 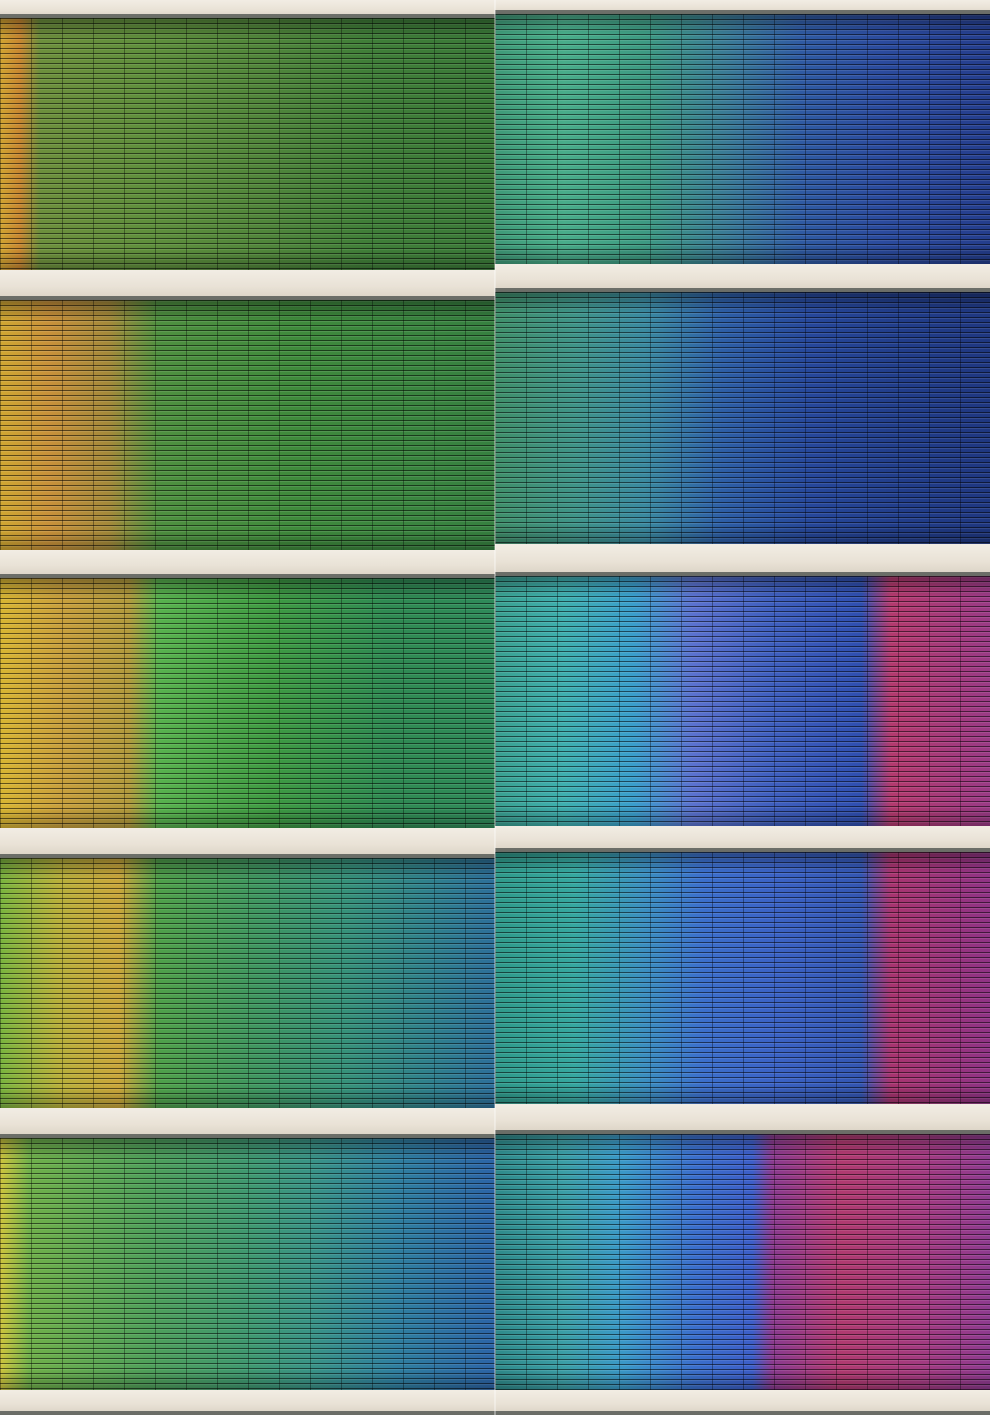 What do you see at coordinates (495, 707) in the screenshot?
I see `image-seam` at bounding box center [495, 707].